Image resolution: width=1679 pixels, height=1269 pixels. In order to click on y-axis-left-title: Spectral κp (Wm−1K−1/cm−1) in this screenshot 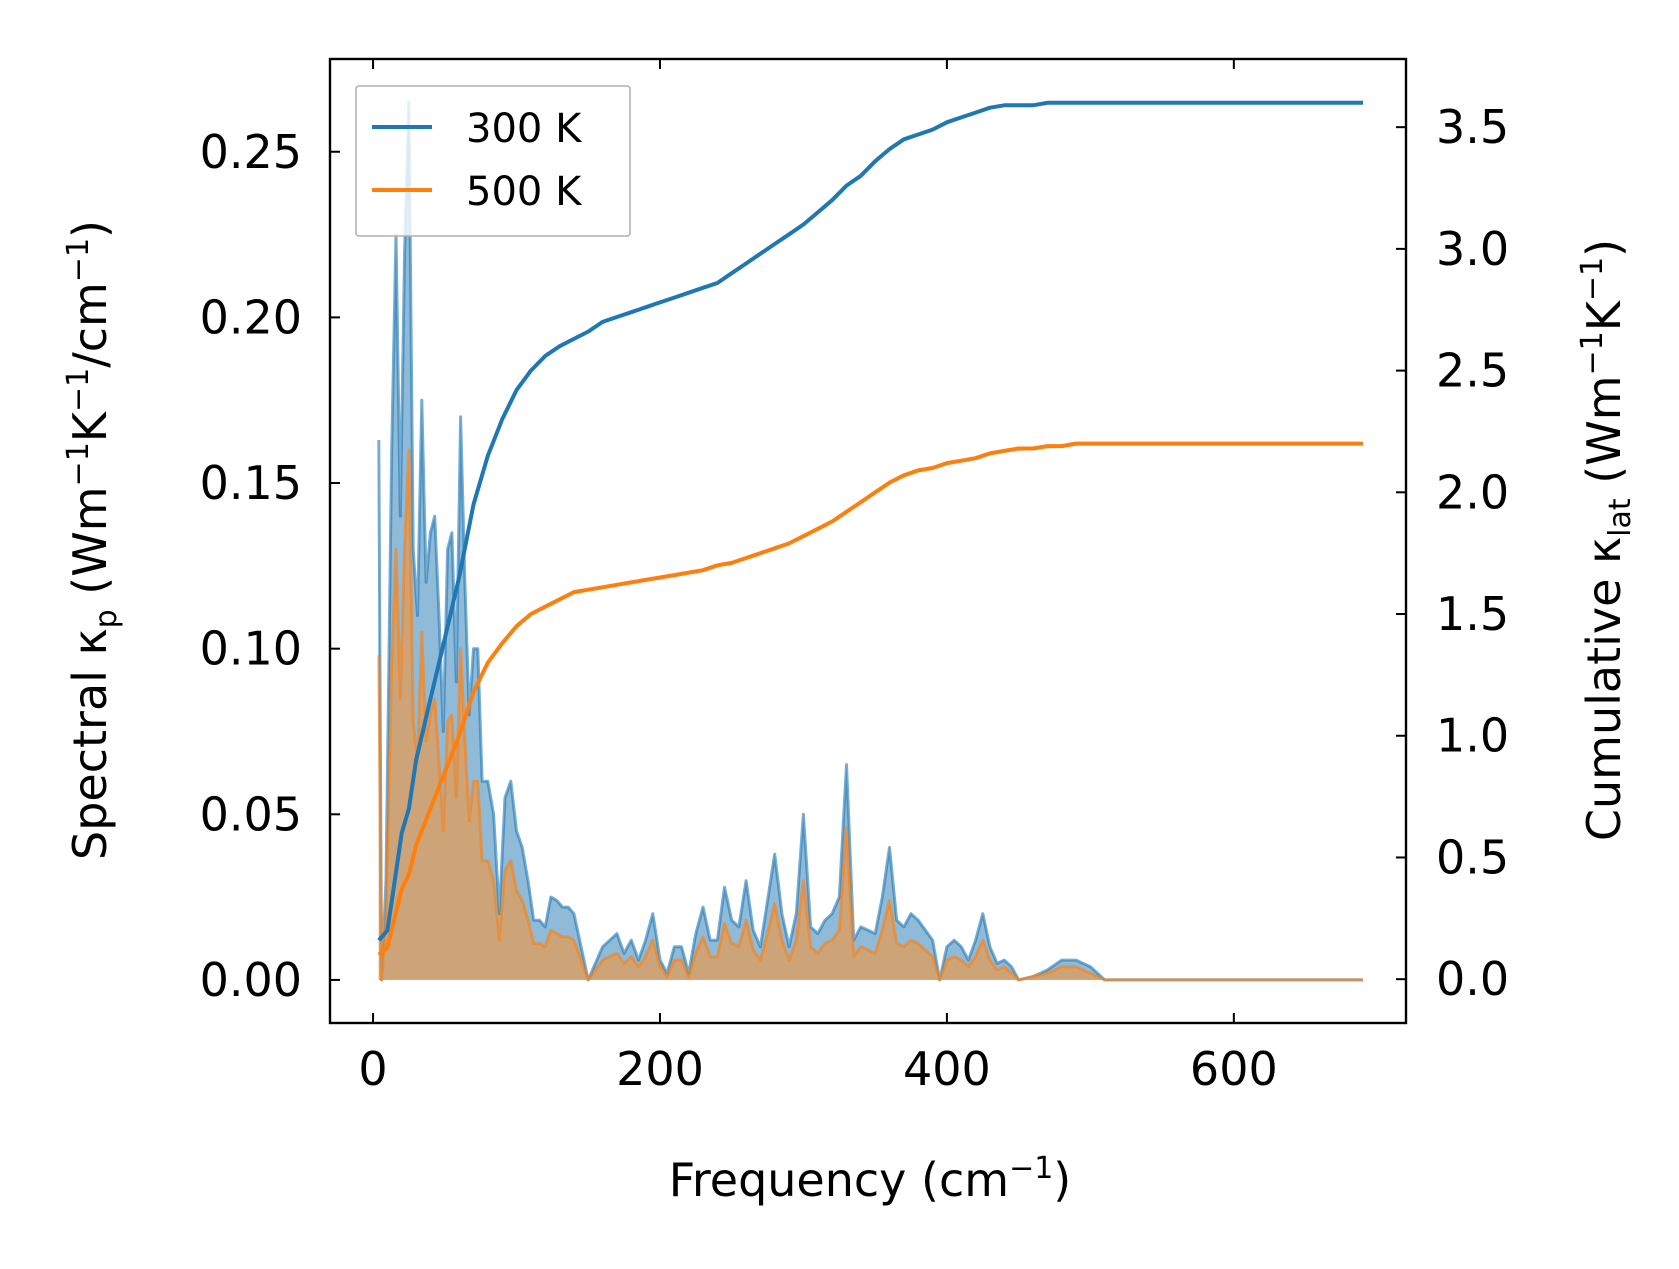, I will do `click(92, 540)`.